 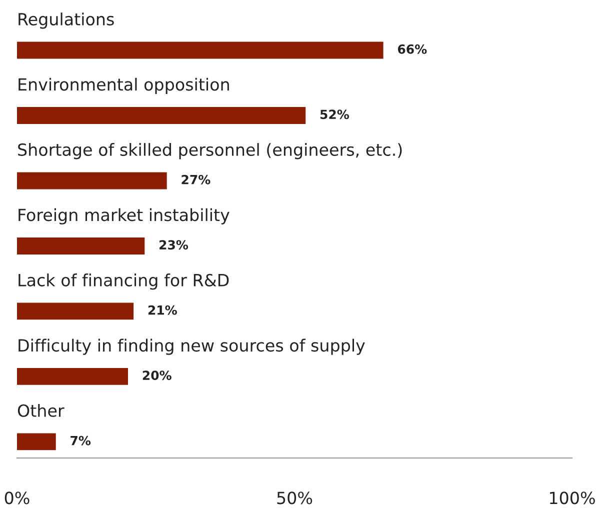 What do you see at coordinates (196, 179) in the screenshot?
I see `data-label: 27%` at bounding box center [196, 179].